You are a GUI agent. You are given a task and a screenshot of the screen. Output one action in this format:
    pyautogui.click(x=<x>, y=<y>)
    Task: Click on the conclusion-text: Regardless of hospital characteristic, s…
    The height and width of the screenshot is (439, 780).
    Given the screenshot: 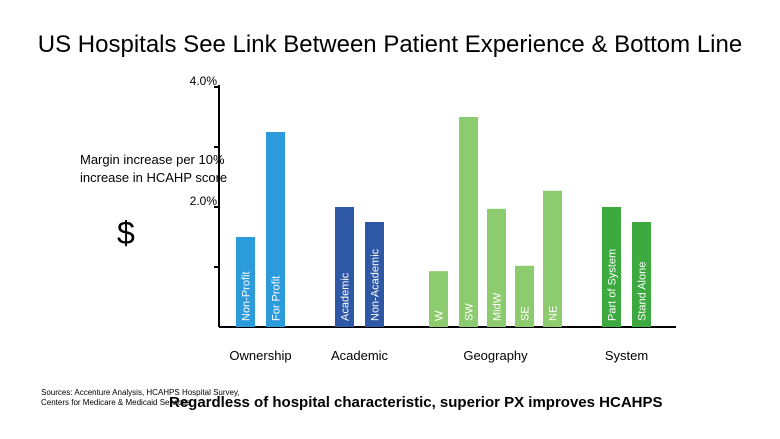 What is the action you would take?
    pyautogui.click(x=416, y=402)
    